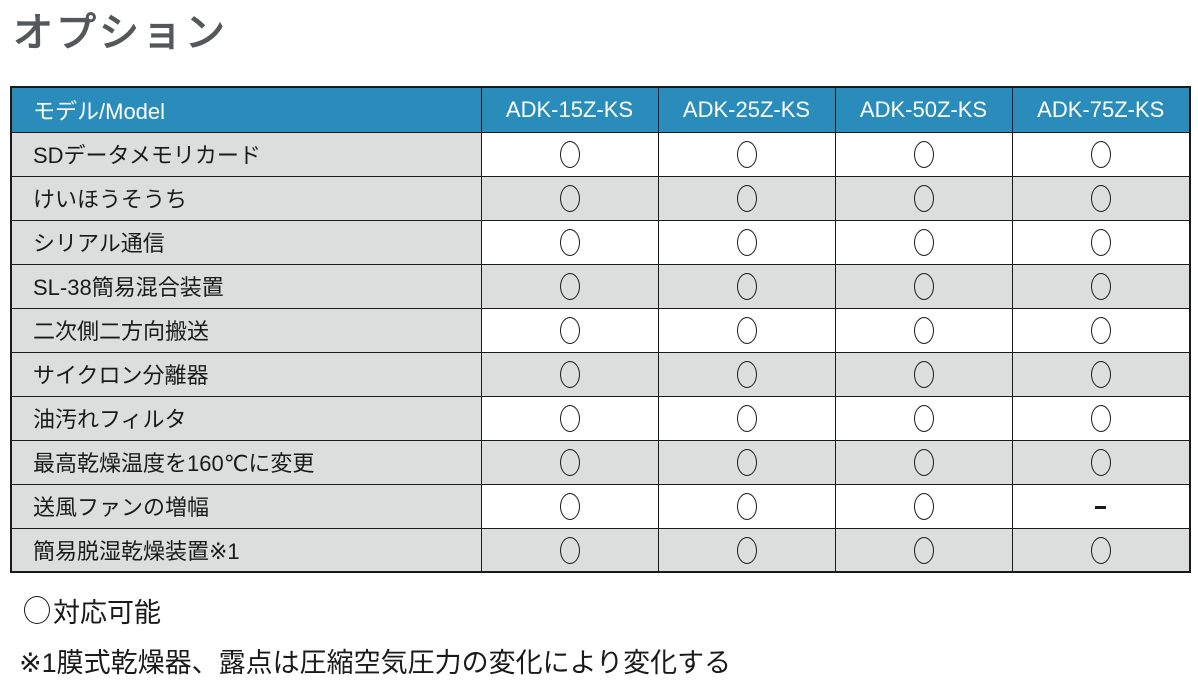  I want to click on option-label: 最高乾燥温度を160℃に変更, so click(246, 462).